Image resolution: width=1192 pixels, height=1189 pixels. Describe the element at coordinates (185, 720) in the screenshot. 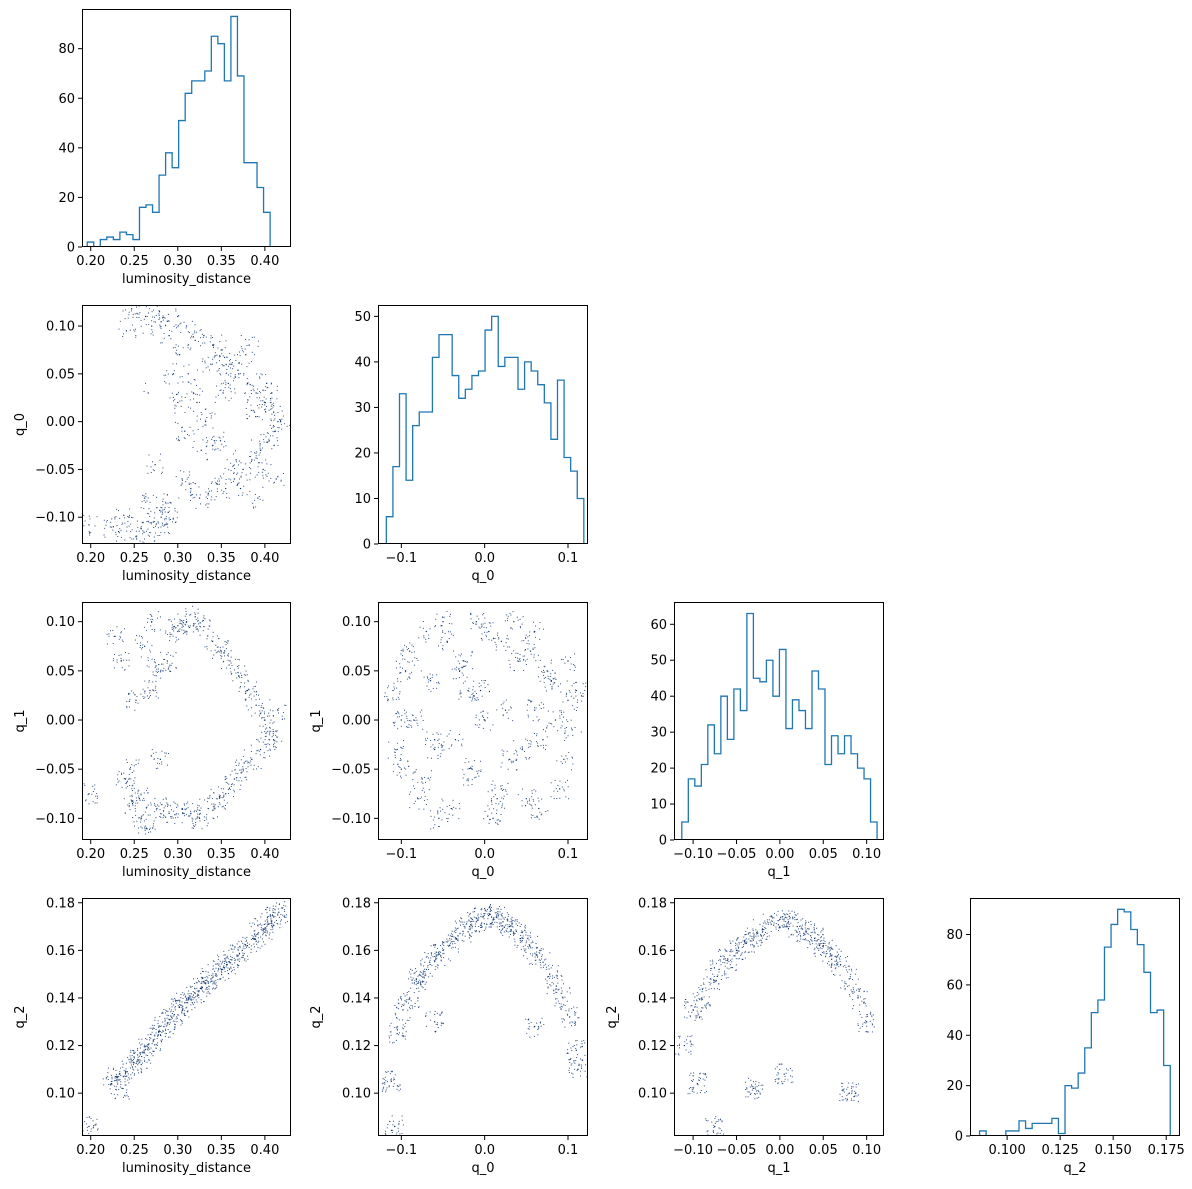

I see `plot-area` at that location.